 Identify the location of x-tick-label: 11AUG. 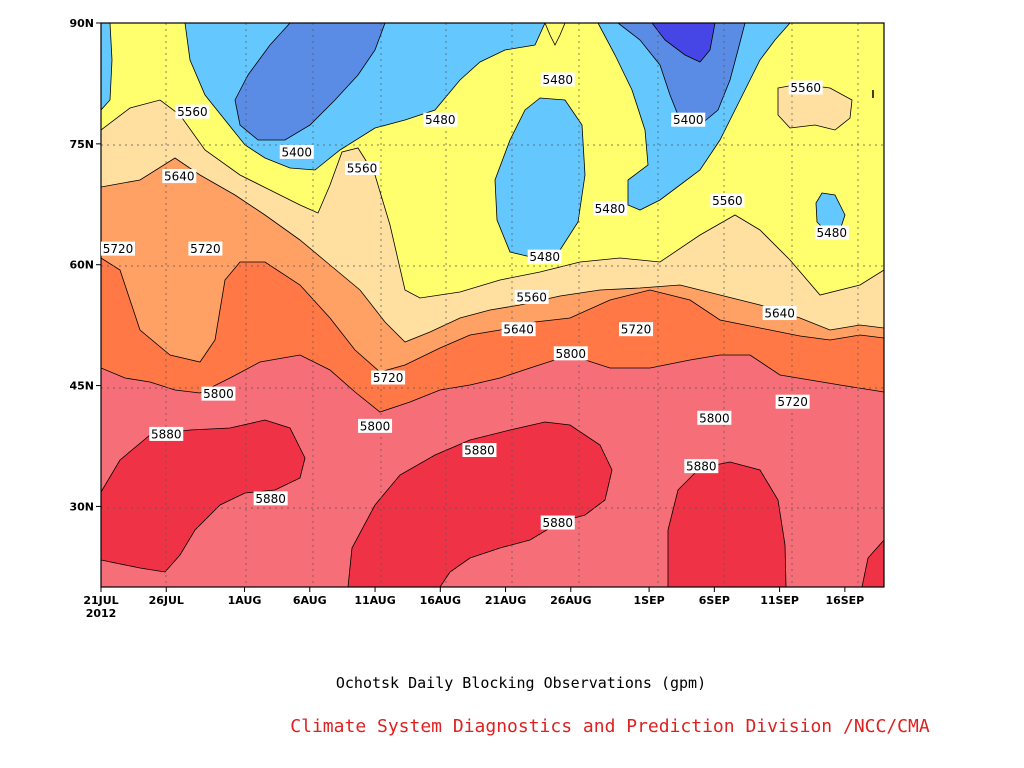
(374, 600).